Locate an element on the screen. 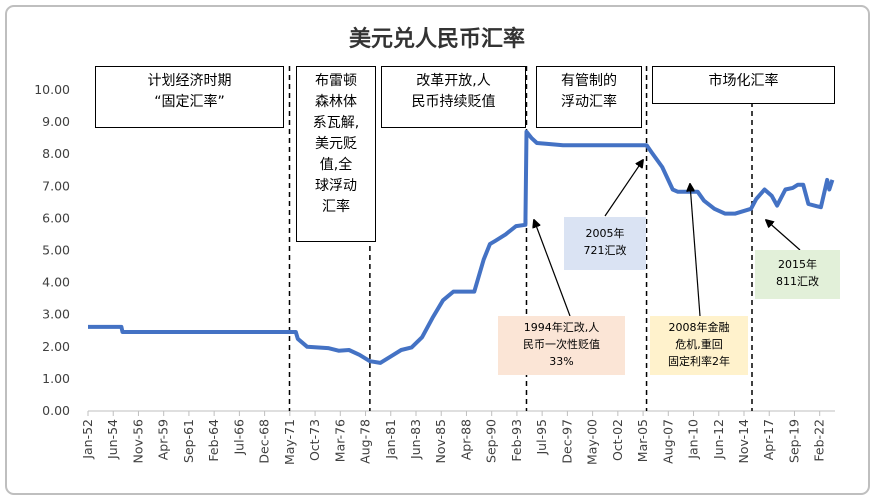 This screenshot has width=875, height=500. y-tick-label: 3.00 is located at coordinates (56, 314).